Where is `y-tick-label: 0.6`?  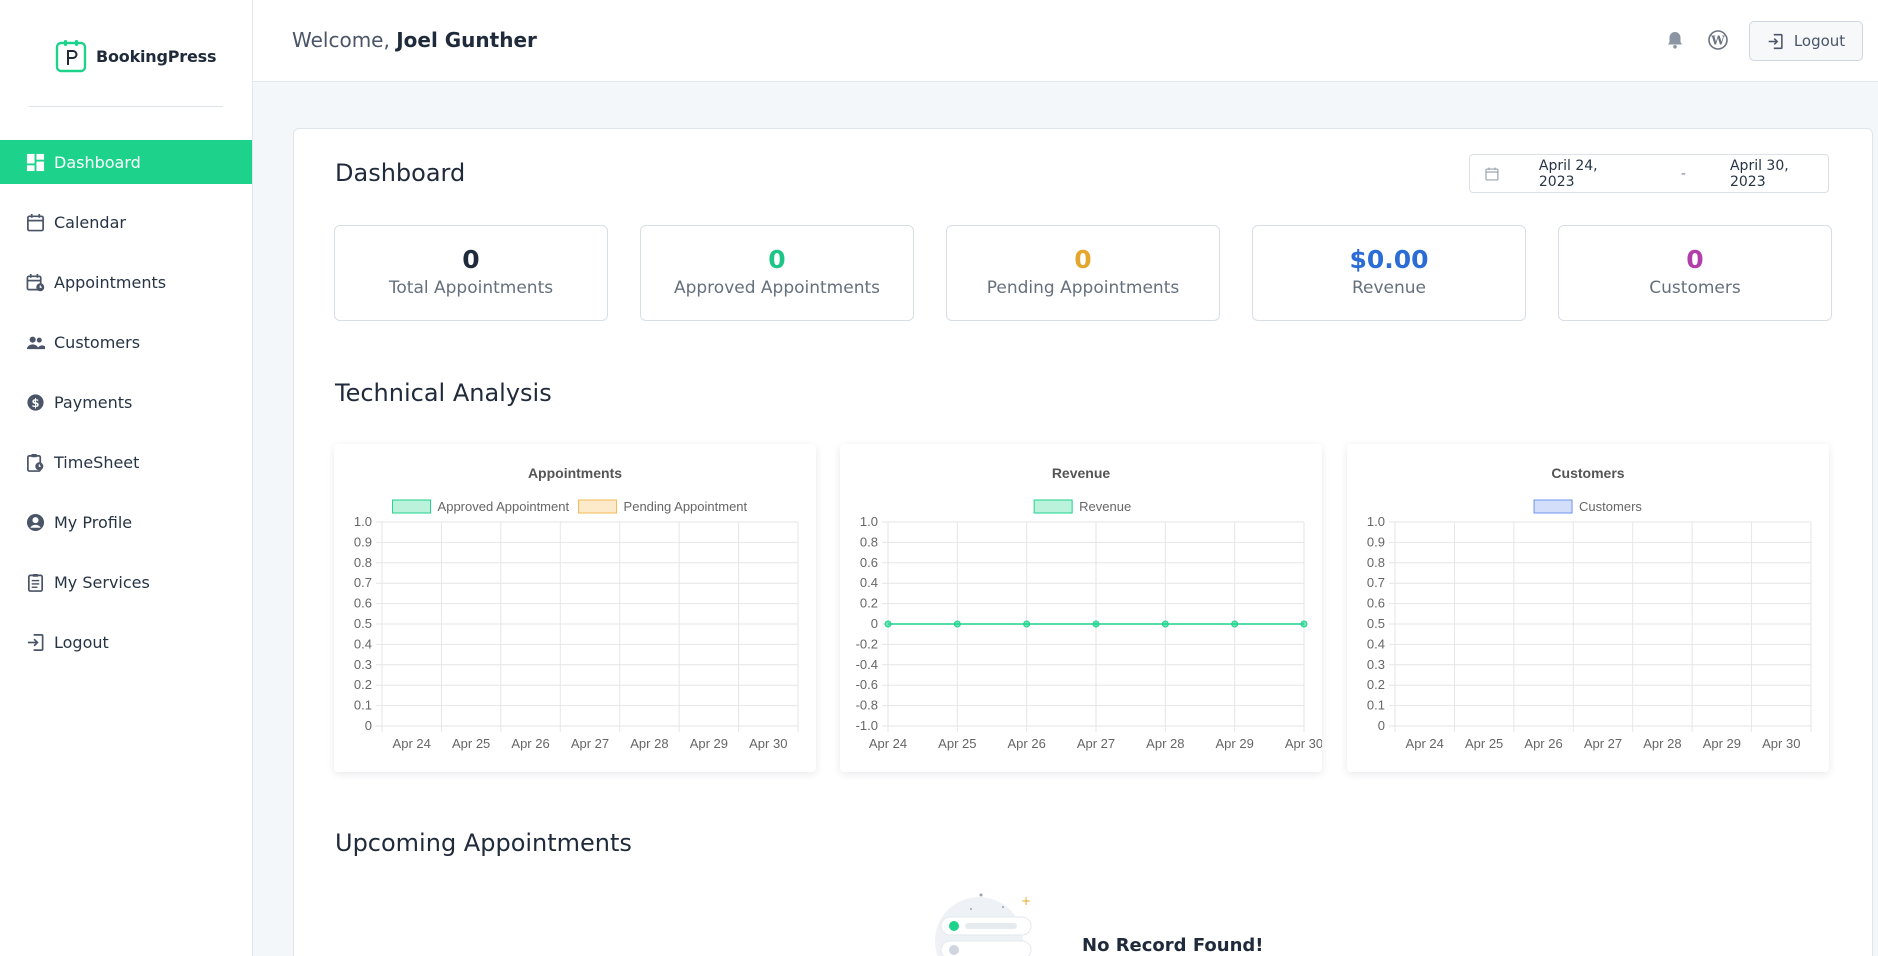
y-tick-label: 0.6 is located at coordinates (869, 562).